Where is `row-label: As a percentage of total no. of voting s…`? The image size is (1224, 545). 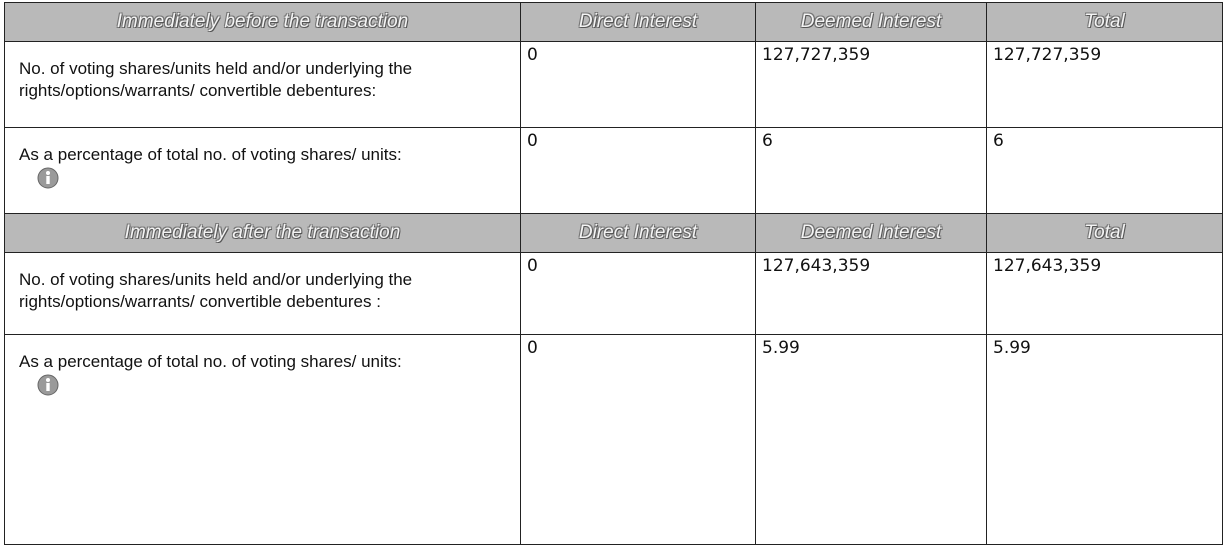
row-label: As a percentage of total no. of voting s… is located at coordinates (262, 170).